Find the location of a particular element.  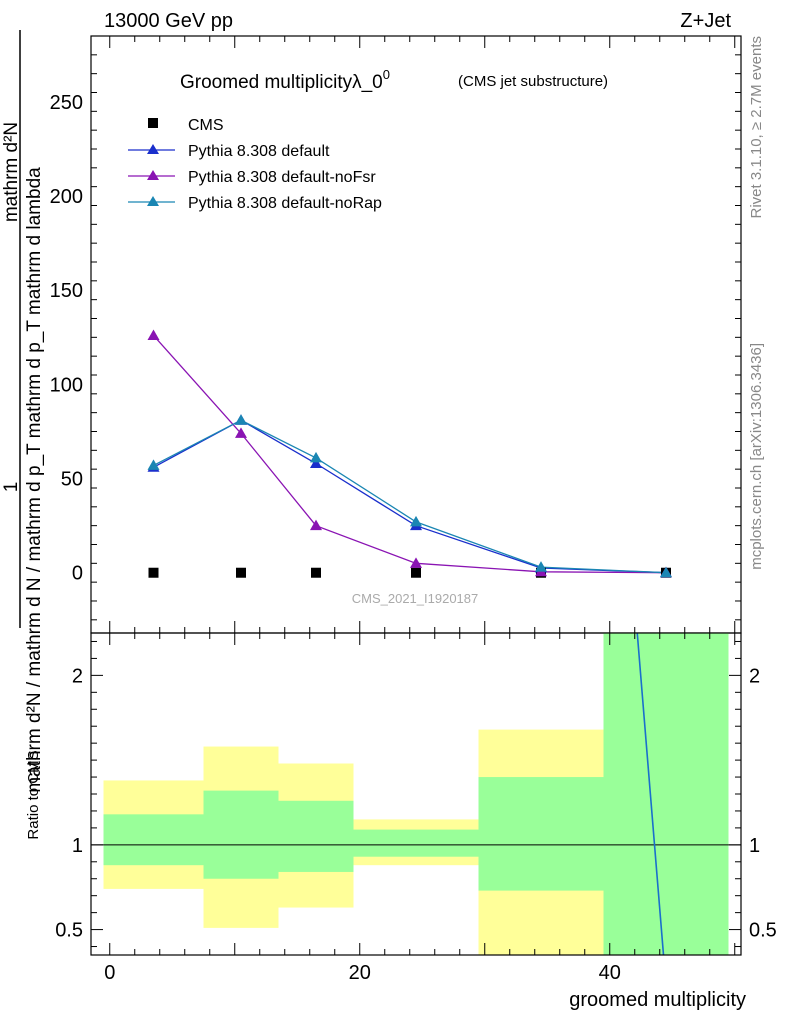

y-label-numerator: mathrm d²N is located at coordinates (11, 172).